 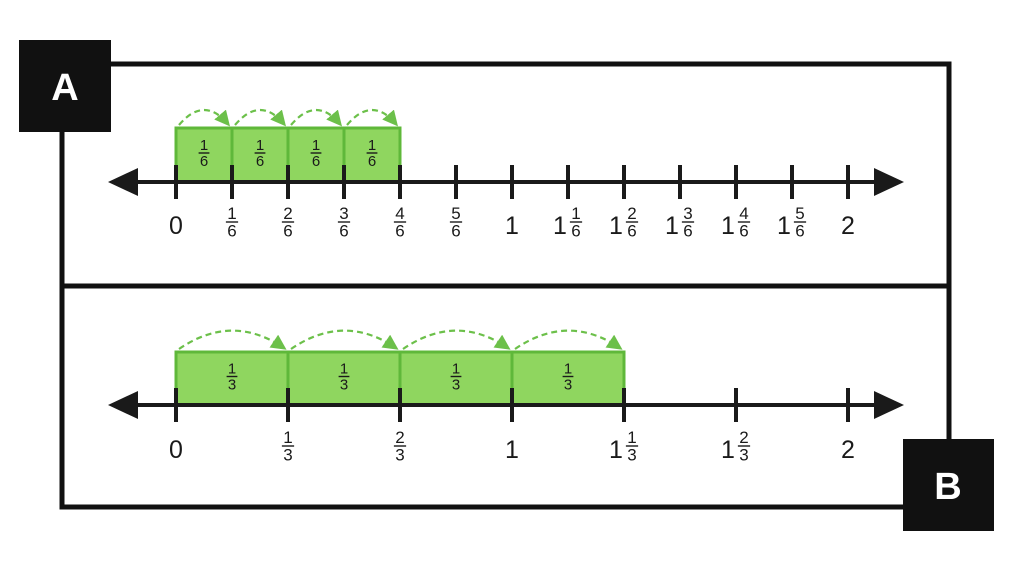 I want to click on tick-label: 26, so click(x=288, y=222).